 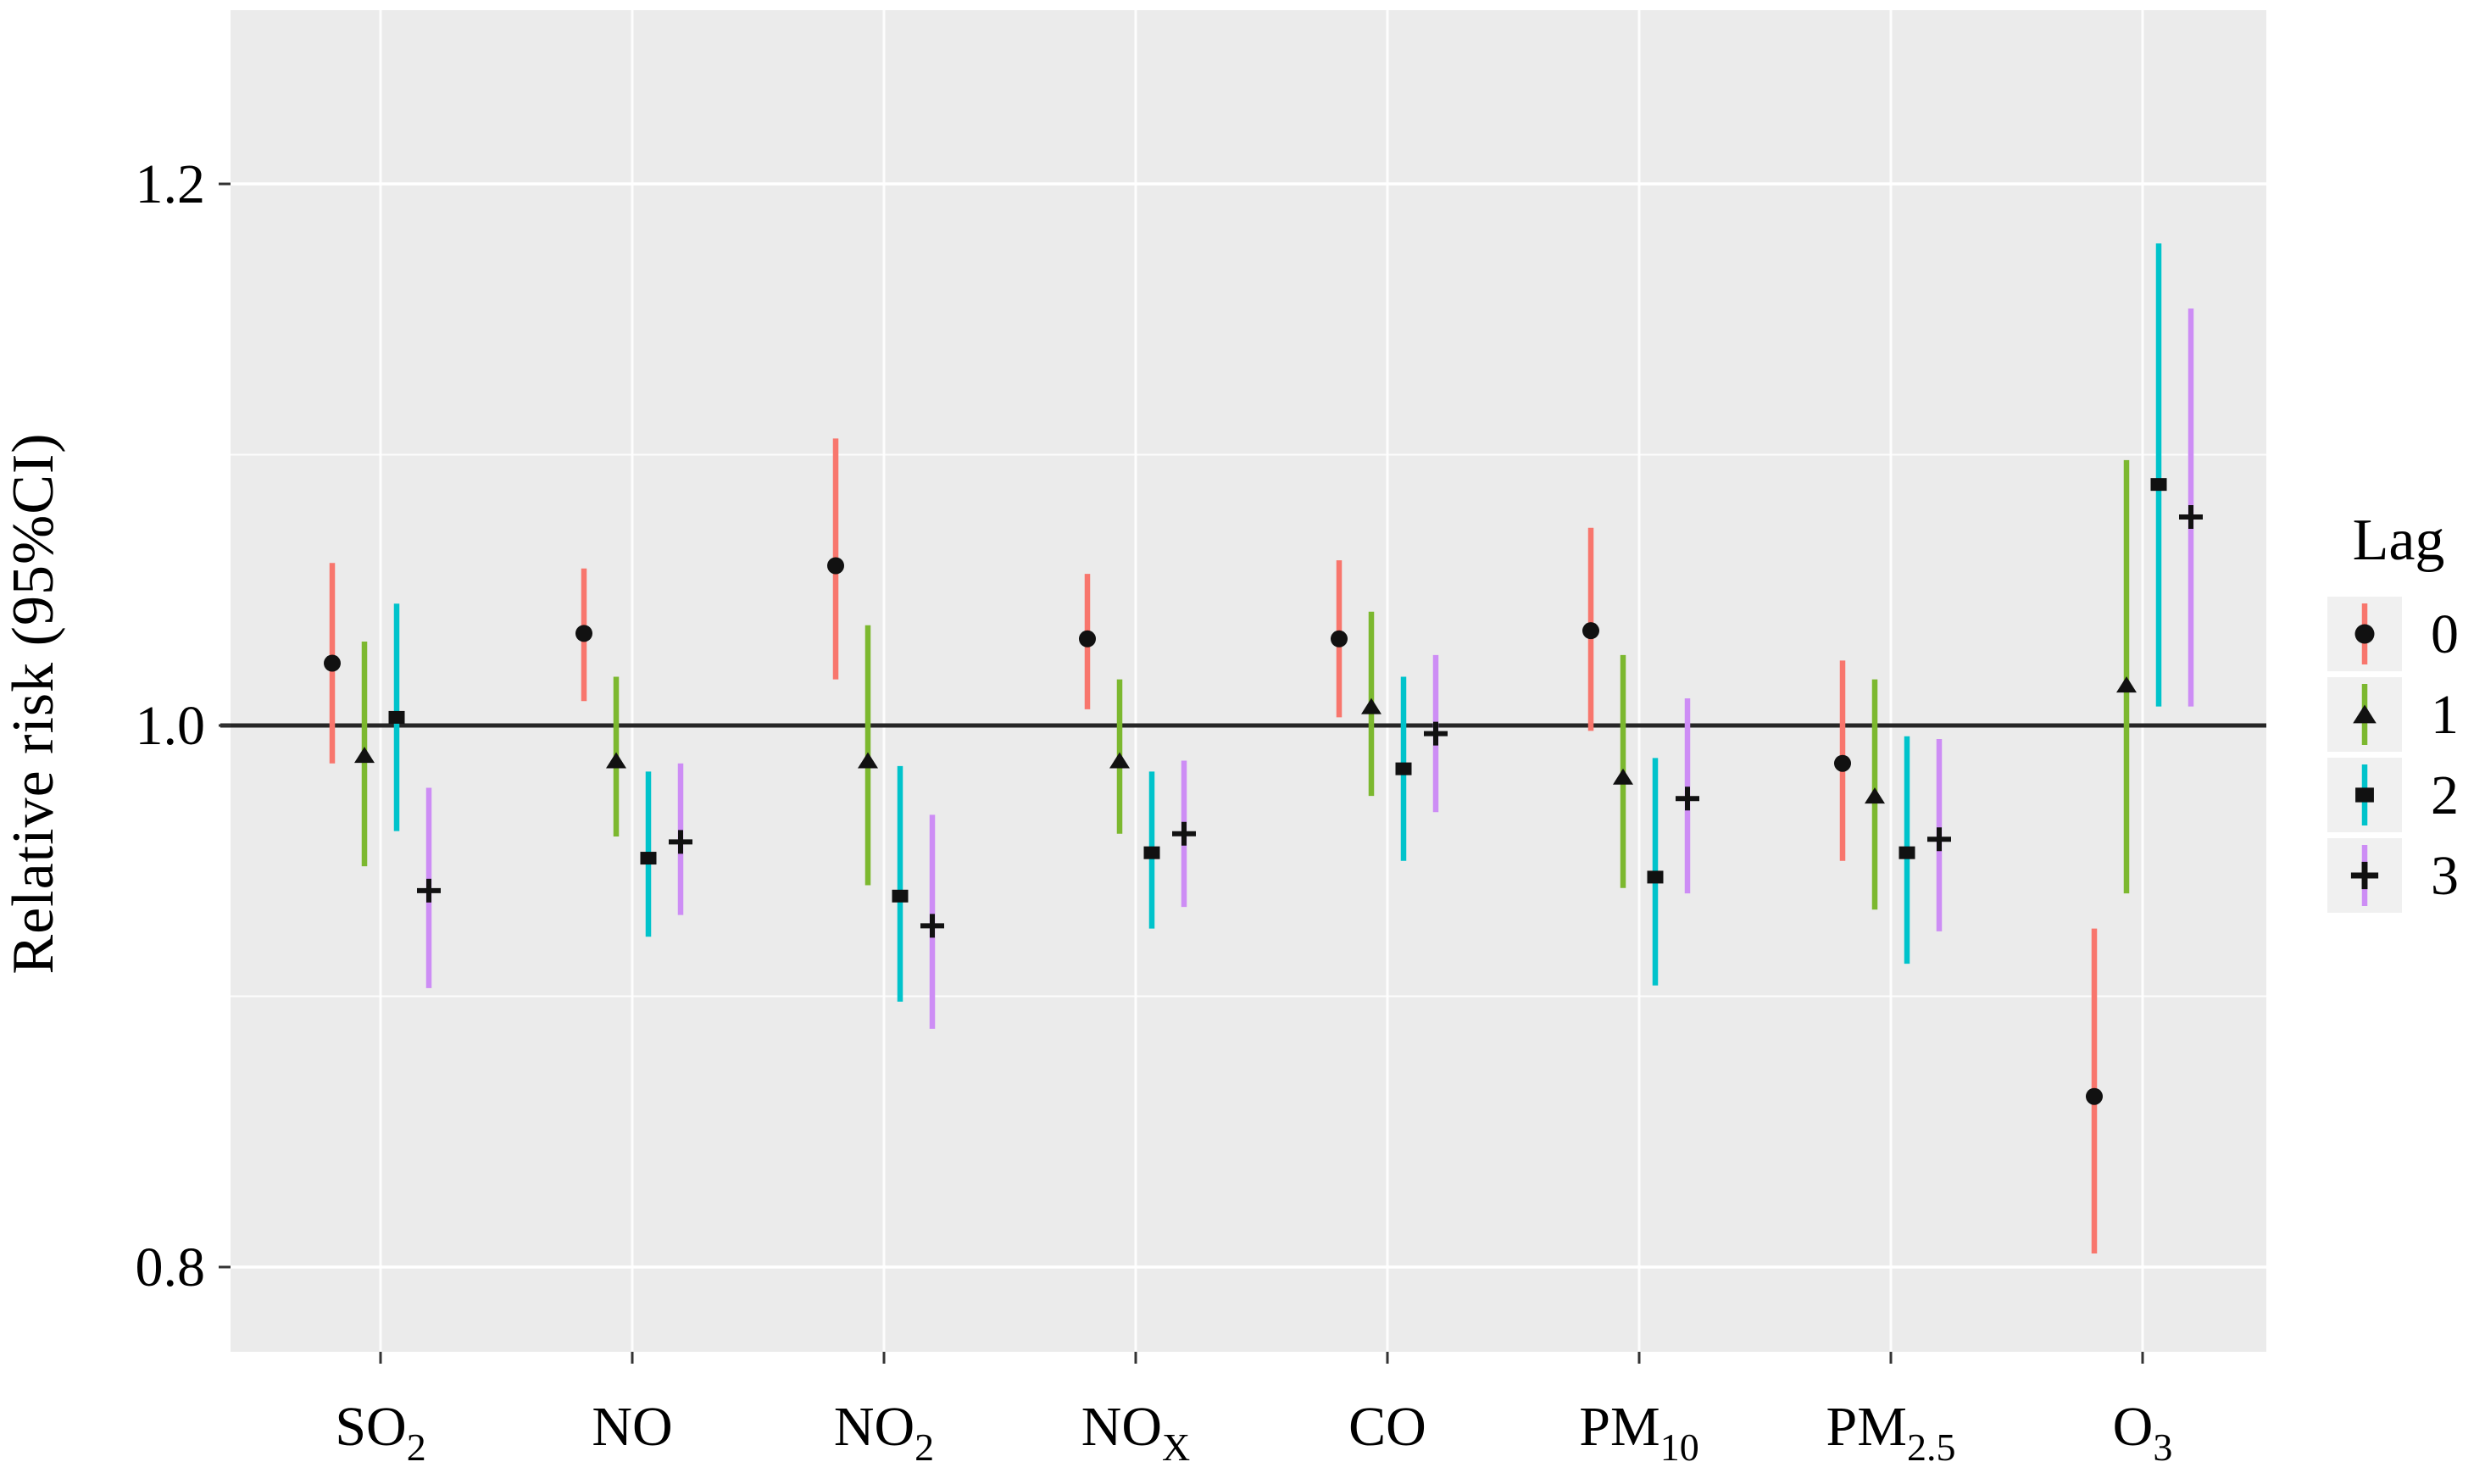 What do you see at coordinates (2445, 795) in the screenshot?
I see `legend-entry-label: 2` at bounding box center [2445, 795].